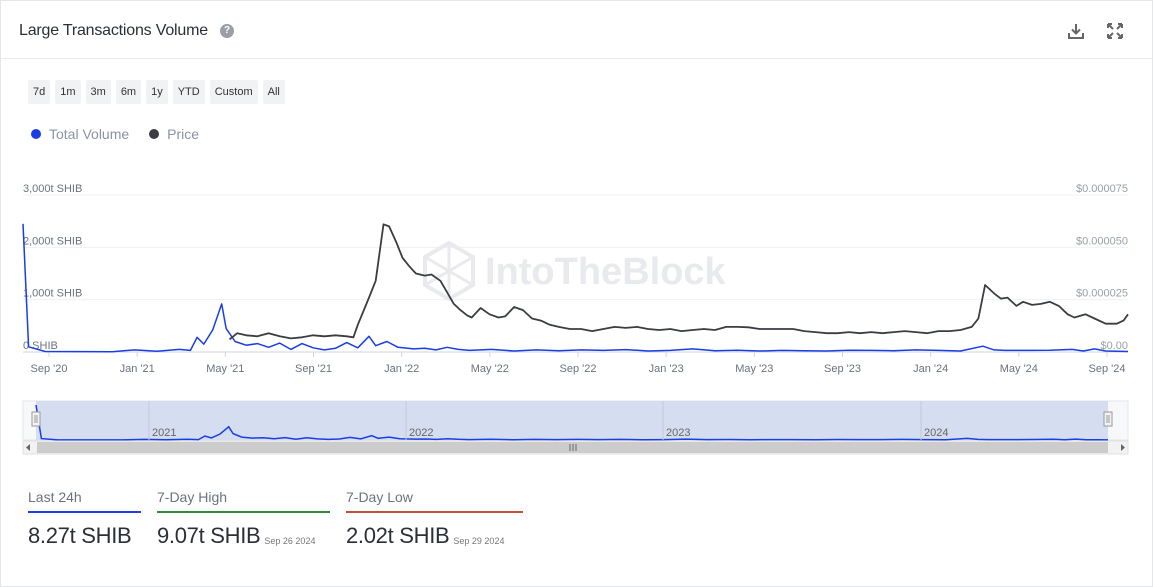  Describe the element at coordinates (575, 447) in the screenshot. I see `navigator-scrollbar` at that location.